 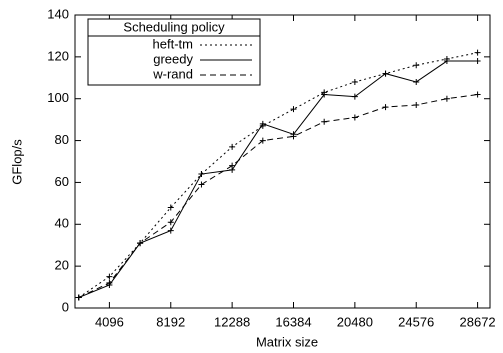 What do you see at coordinates (293, 321) in the screenshot?
I see `x-tick-label: 16384` at bounding box center [293, 321].